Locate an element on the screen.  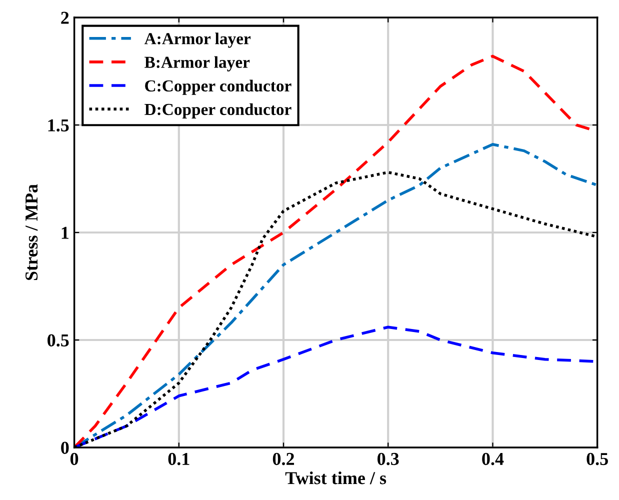
x-tick-label: 0.5 is located at coordinates (597, 459).